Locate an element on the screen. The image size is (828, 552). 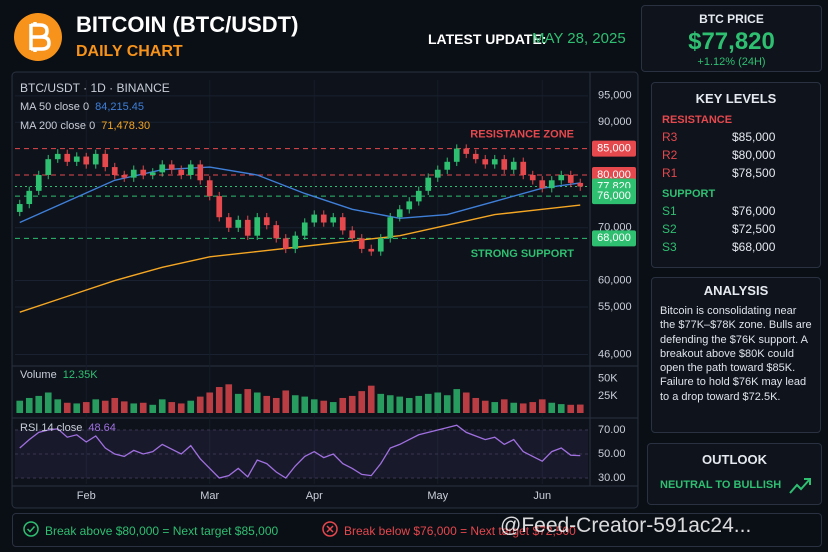
level-name: R3 is located at coordinates (670, 137).